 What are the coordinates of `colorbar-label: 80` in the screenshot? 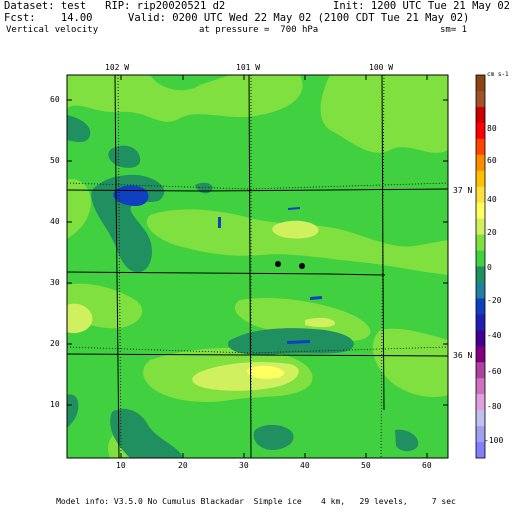 It's located at (492, 128).